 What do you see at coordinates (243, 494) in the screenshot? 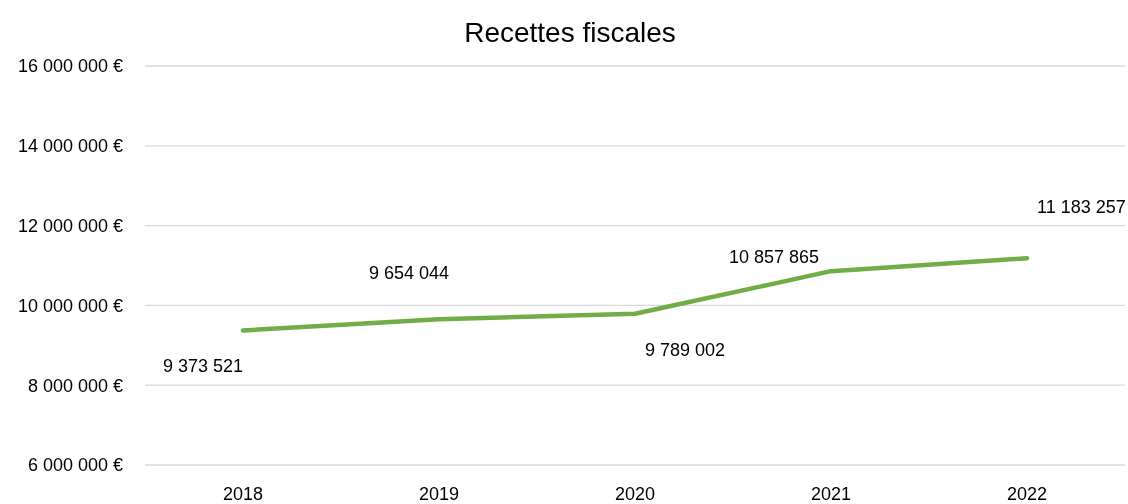
I see `x-tick-label: 2018` at bounding box center [243, 494].